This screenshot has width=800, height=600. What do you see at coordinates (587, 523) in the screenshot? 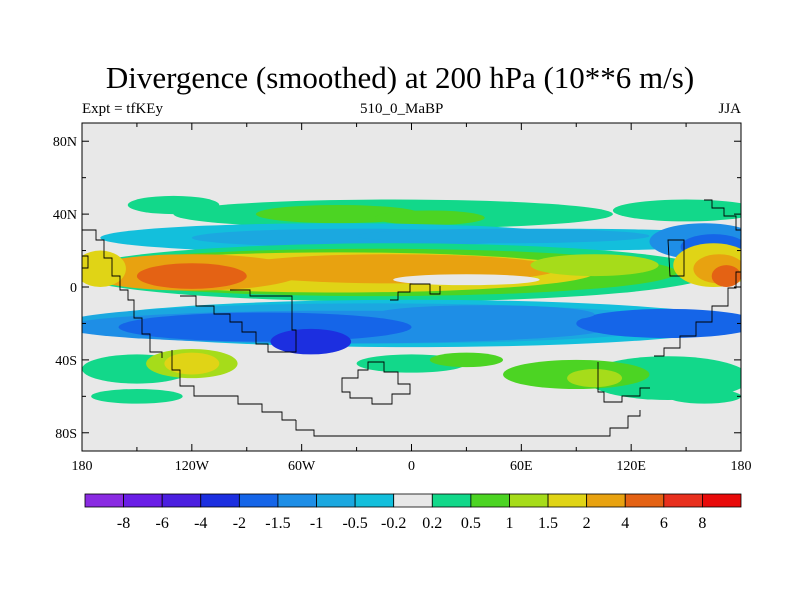
I see `colorbar-label: 2` at bounding box center [587, 523].